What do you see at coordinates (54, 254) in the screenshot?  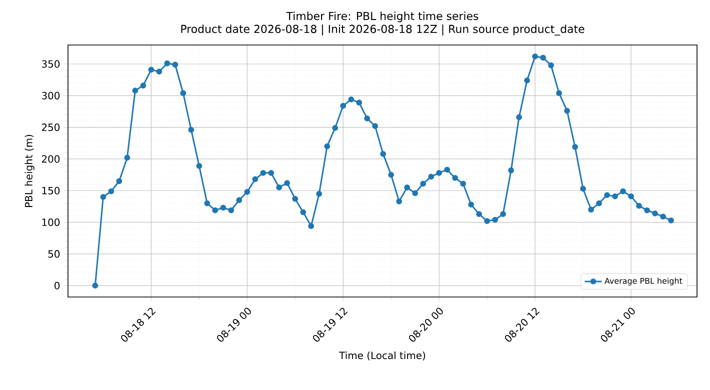 I see `y-tick-label: 50` at bounding box center [54, 254].